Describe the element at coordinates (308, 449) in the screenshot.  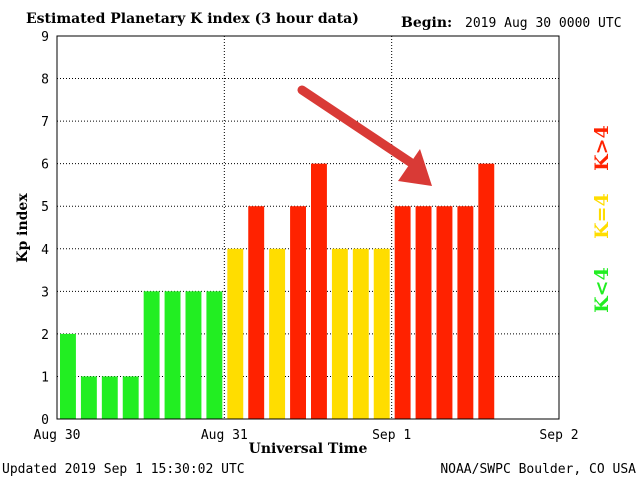
I see `x-axis-label: Universal Time` at that location.